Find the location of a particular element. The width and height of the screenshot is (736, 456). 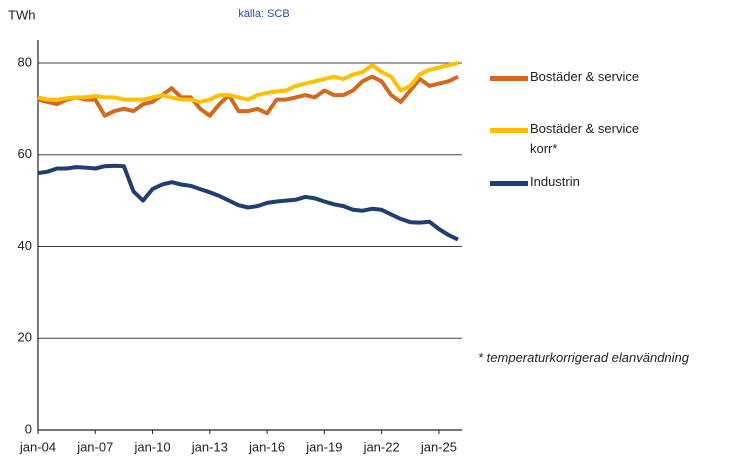

legend-label: Bostäder & service is located at coordinates (585, 76).